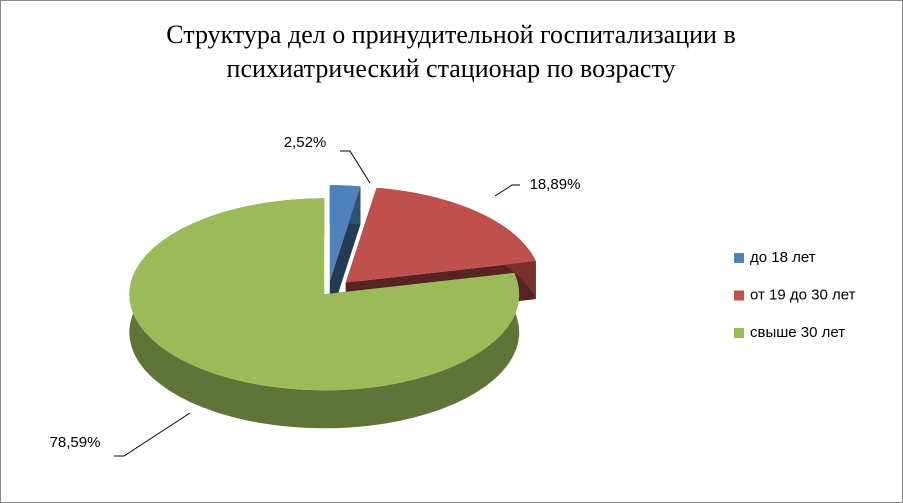 This screenshot has height=503, width=903. What do you see at coordinates (305, 142) in the screenshot?
I see `data-label: 2,52%` at bounding box center [305, 142].